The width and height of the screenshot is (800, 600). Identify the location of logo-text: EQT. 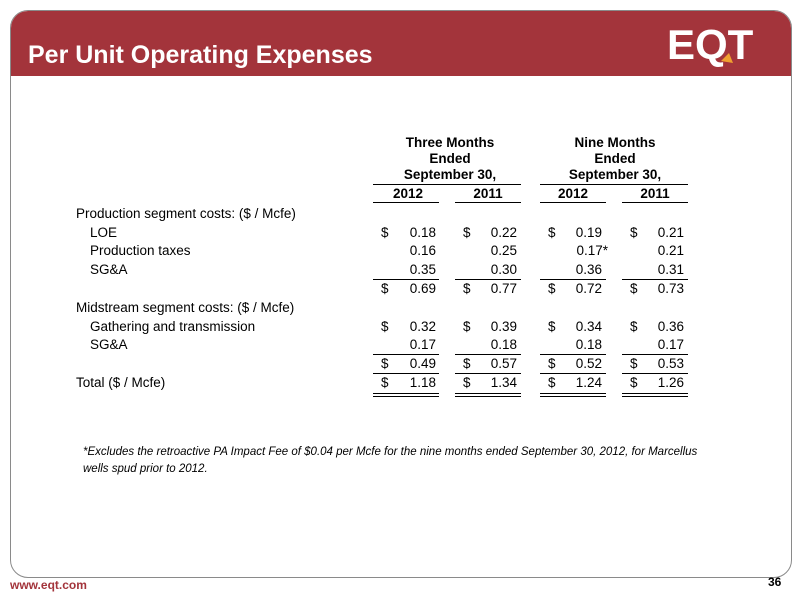
(710, 44).